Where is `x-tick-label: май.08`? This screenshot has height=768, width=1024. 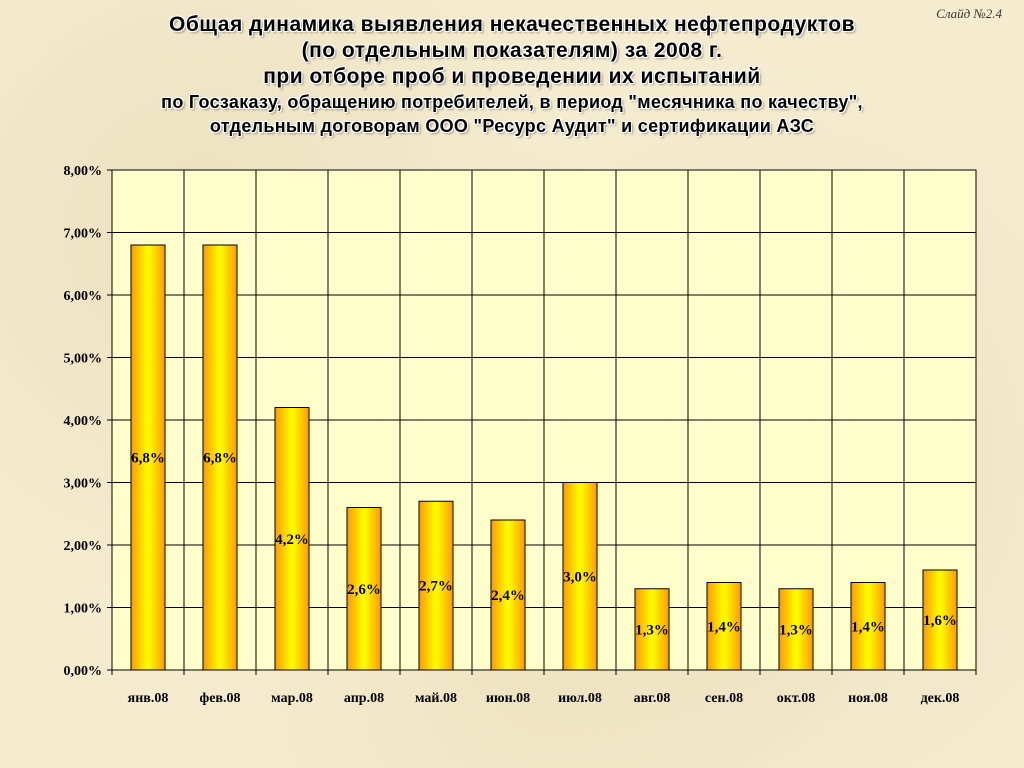
x-tick-label: май.08 is located at coordinates (436, 698).